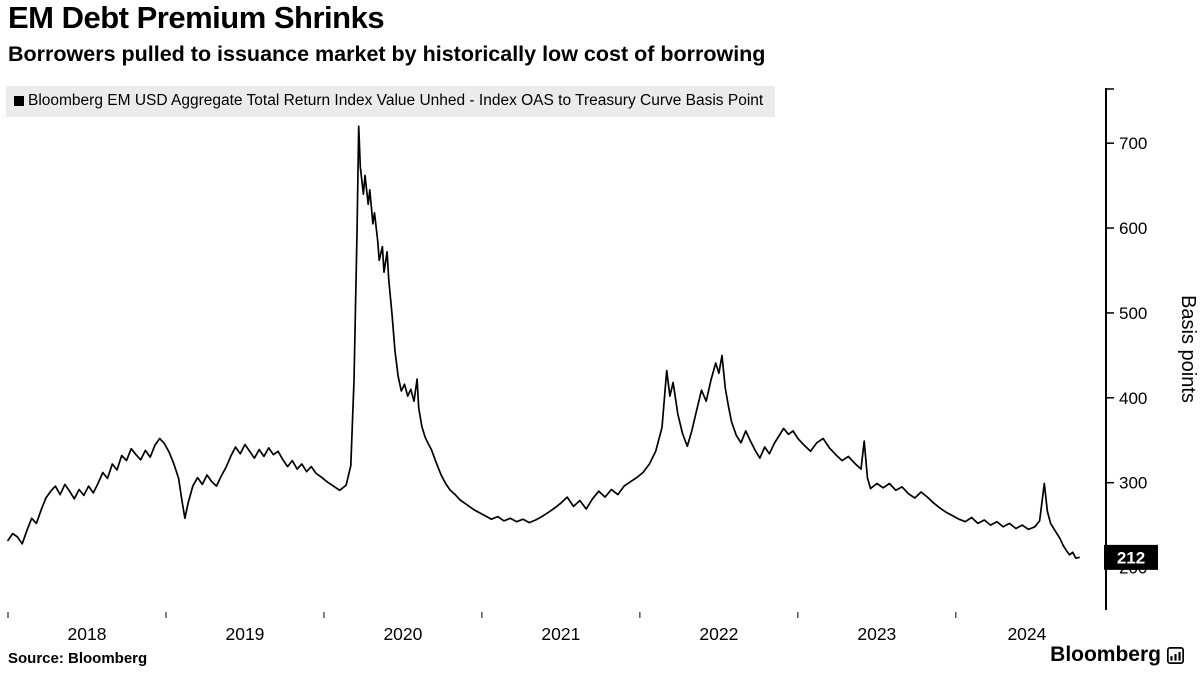 The height and width of the screenshot is (675, 1200). Describe the element at coordinates (244, 634) in the screenshot. I see `x-tick-label: 2019` at that location.